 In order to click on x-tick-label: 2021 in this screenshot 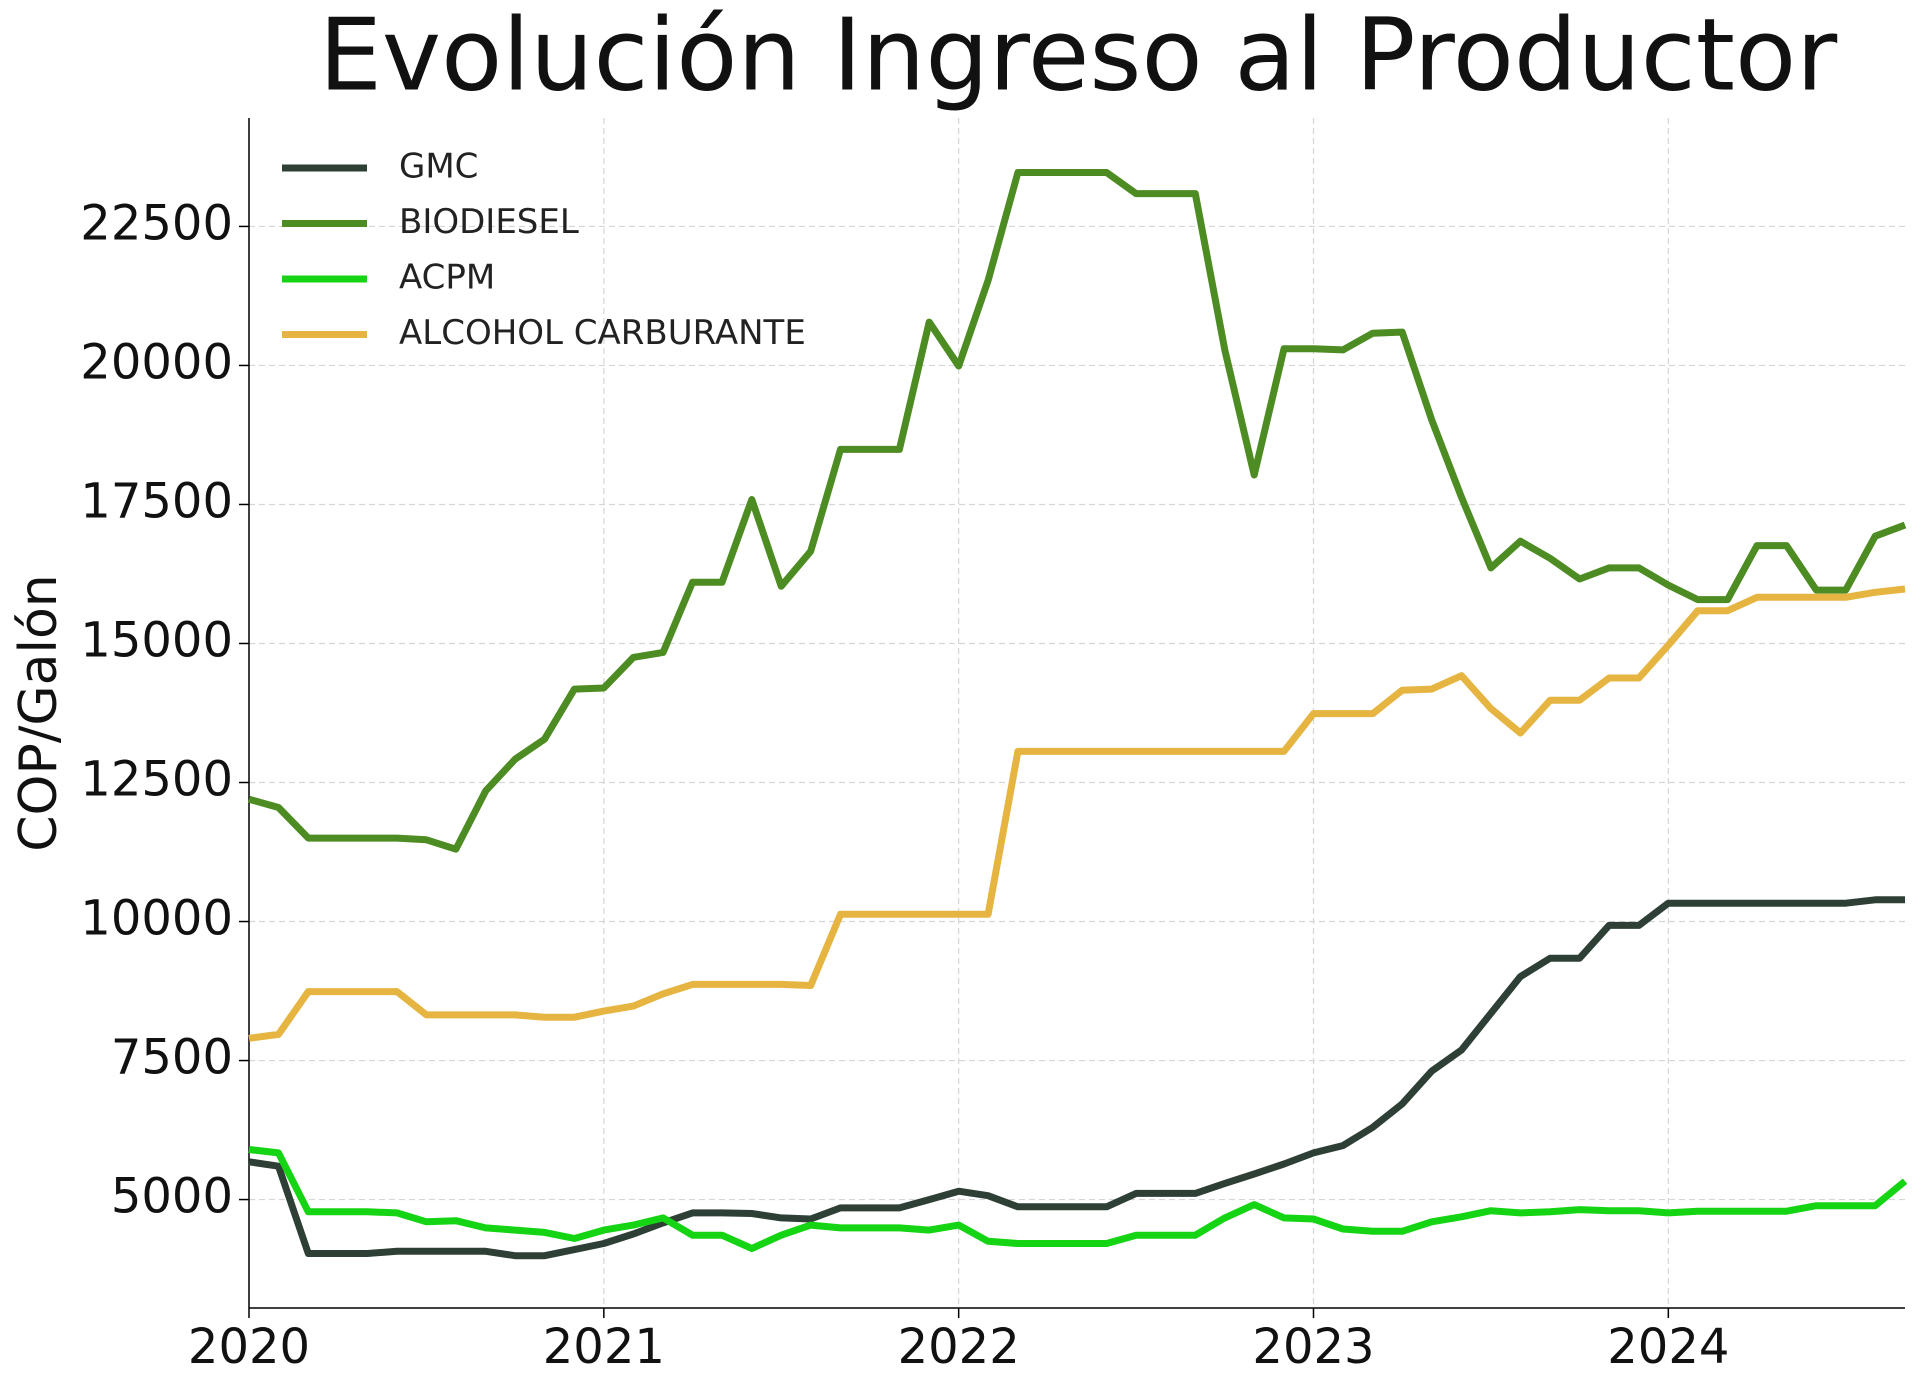, I will do `click(604, 1347)`.